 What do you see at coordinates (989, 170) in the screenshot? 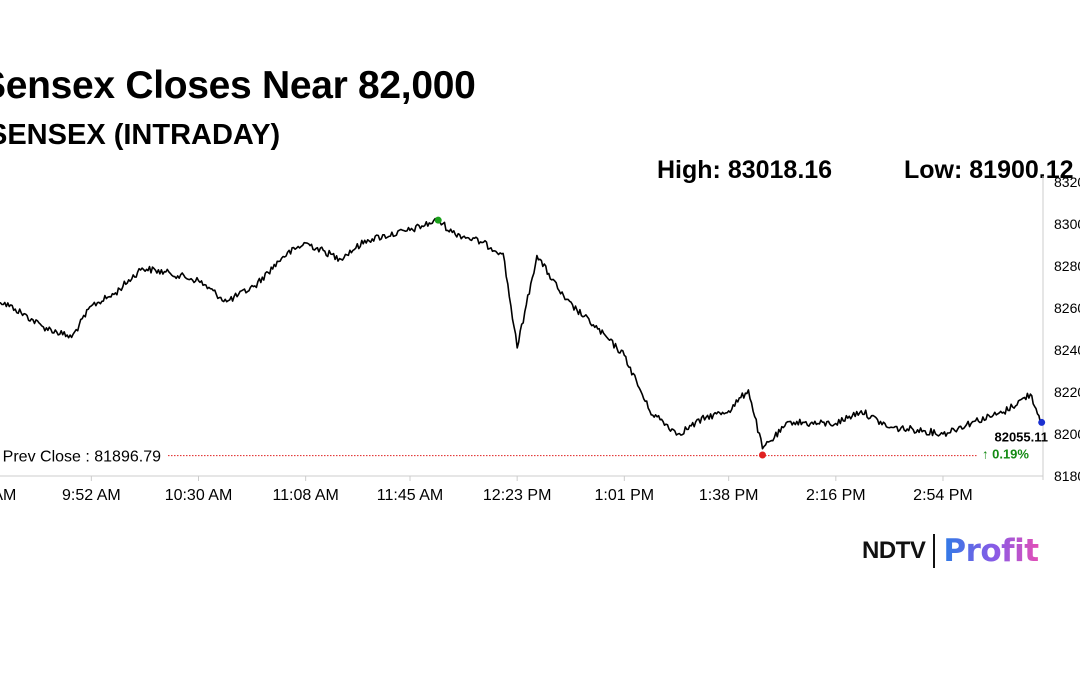
I see `day-low-label: Low: 81900.12` at bounding box center [989, 170].